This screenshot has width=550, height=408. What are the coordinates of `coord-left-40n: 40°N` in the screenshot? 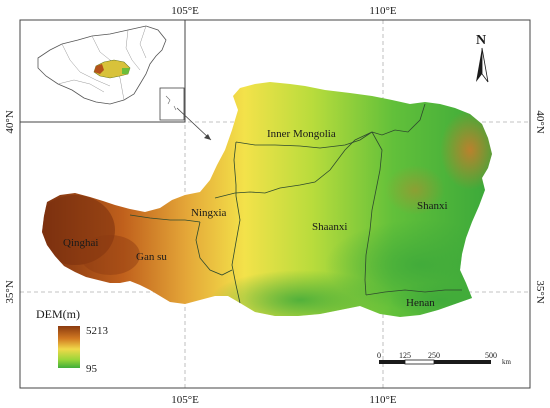 It's located at (10, 121).